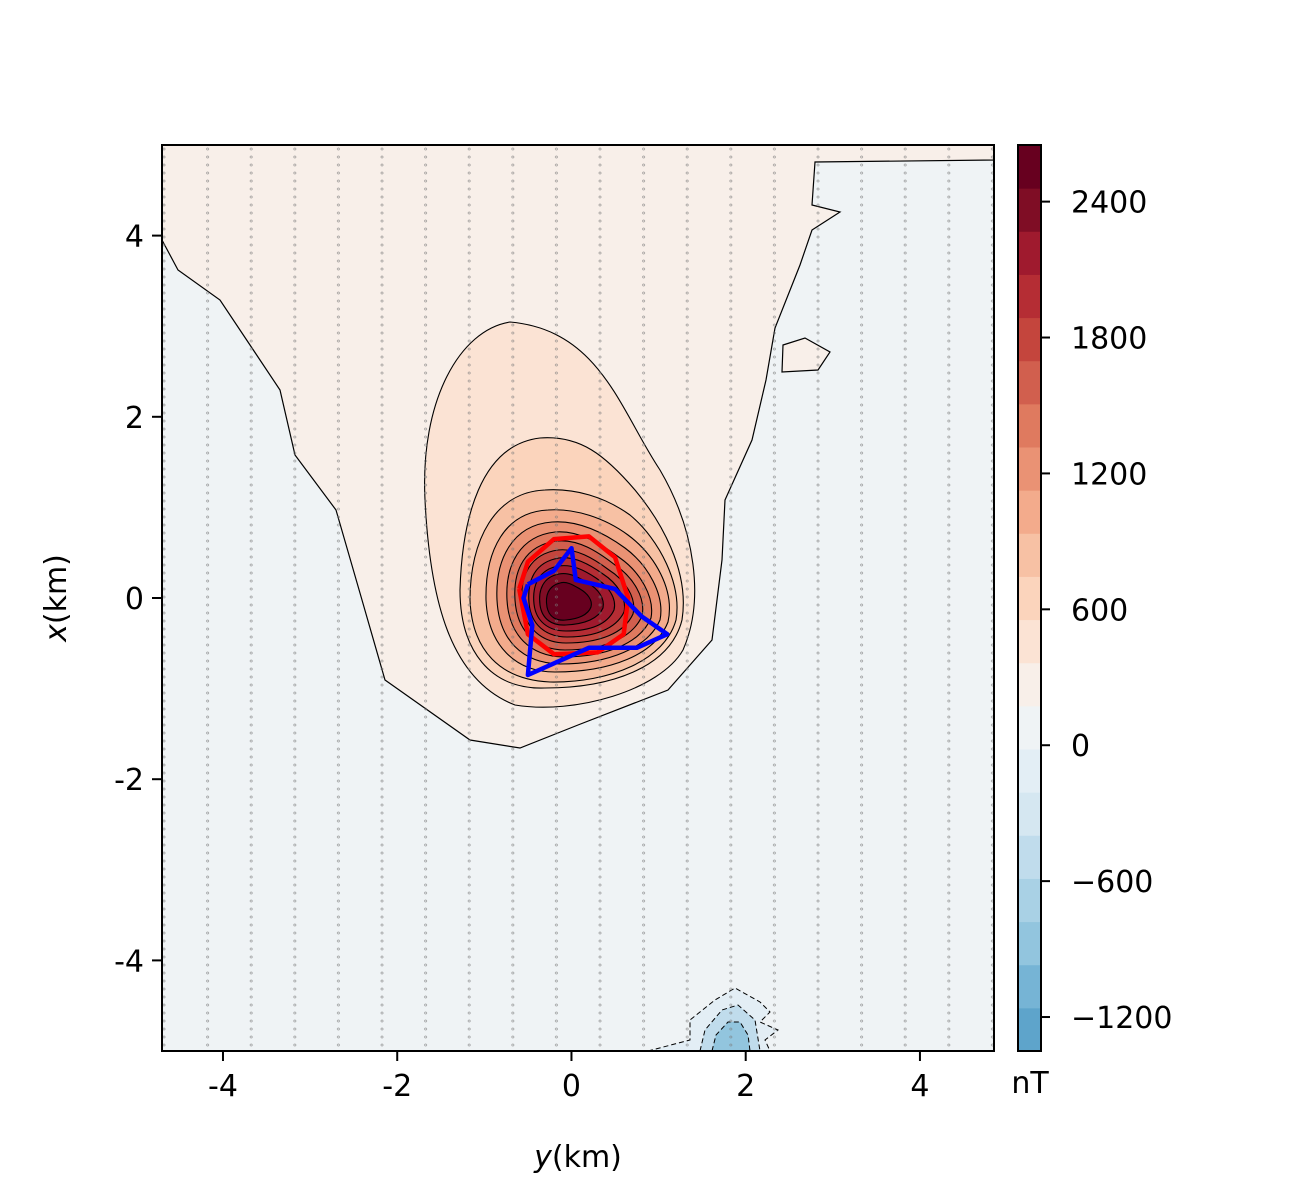 This screenshot has width=1299, height=1200. I want to click on y-tick-label: 2, so click(134, 418).